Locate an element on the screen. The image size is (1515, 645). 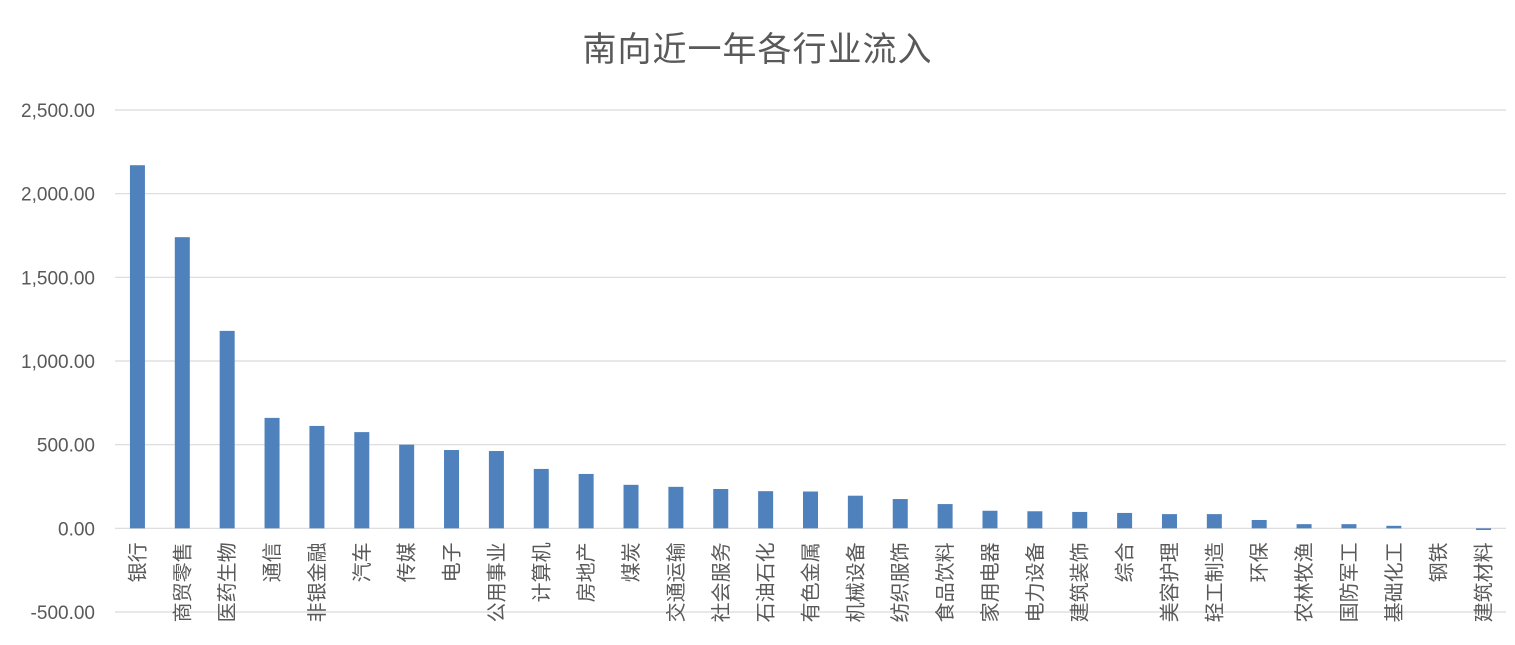
y-tick-label: -500.00 is located at coordinates (63, 613).